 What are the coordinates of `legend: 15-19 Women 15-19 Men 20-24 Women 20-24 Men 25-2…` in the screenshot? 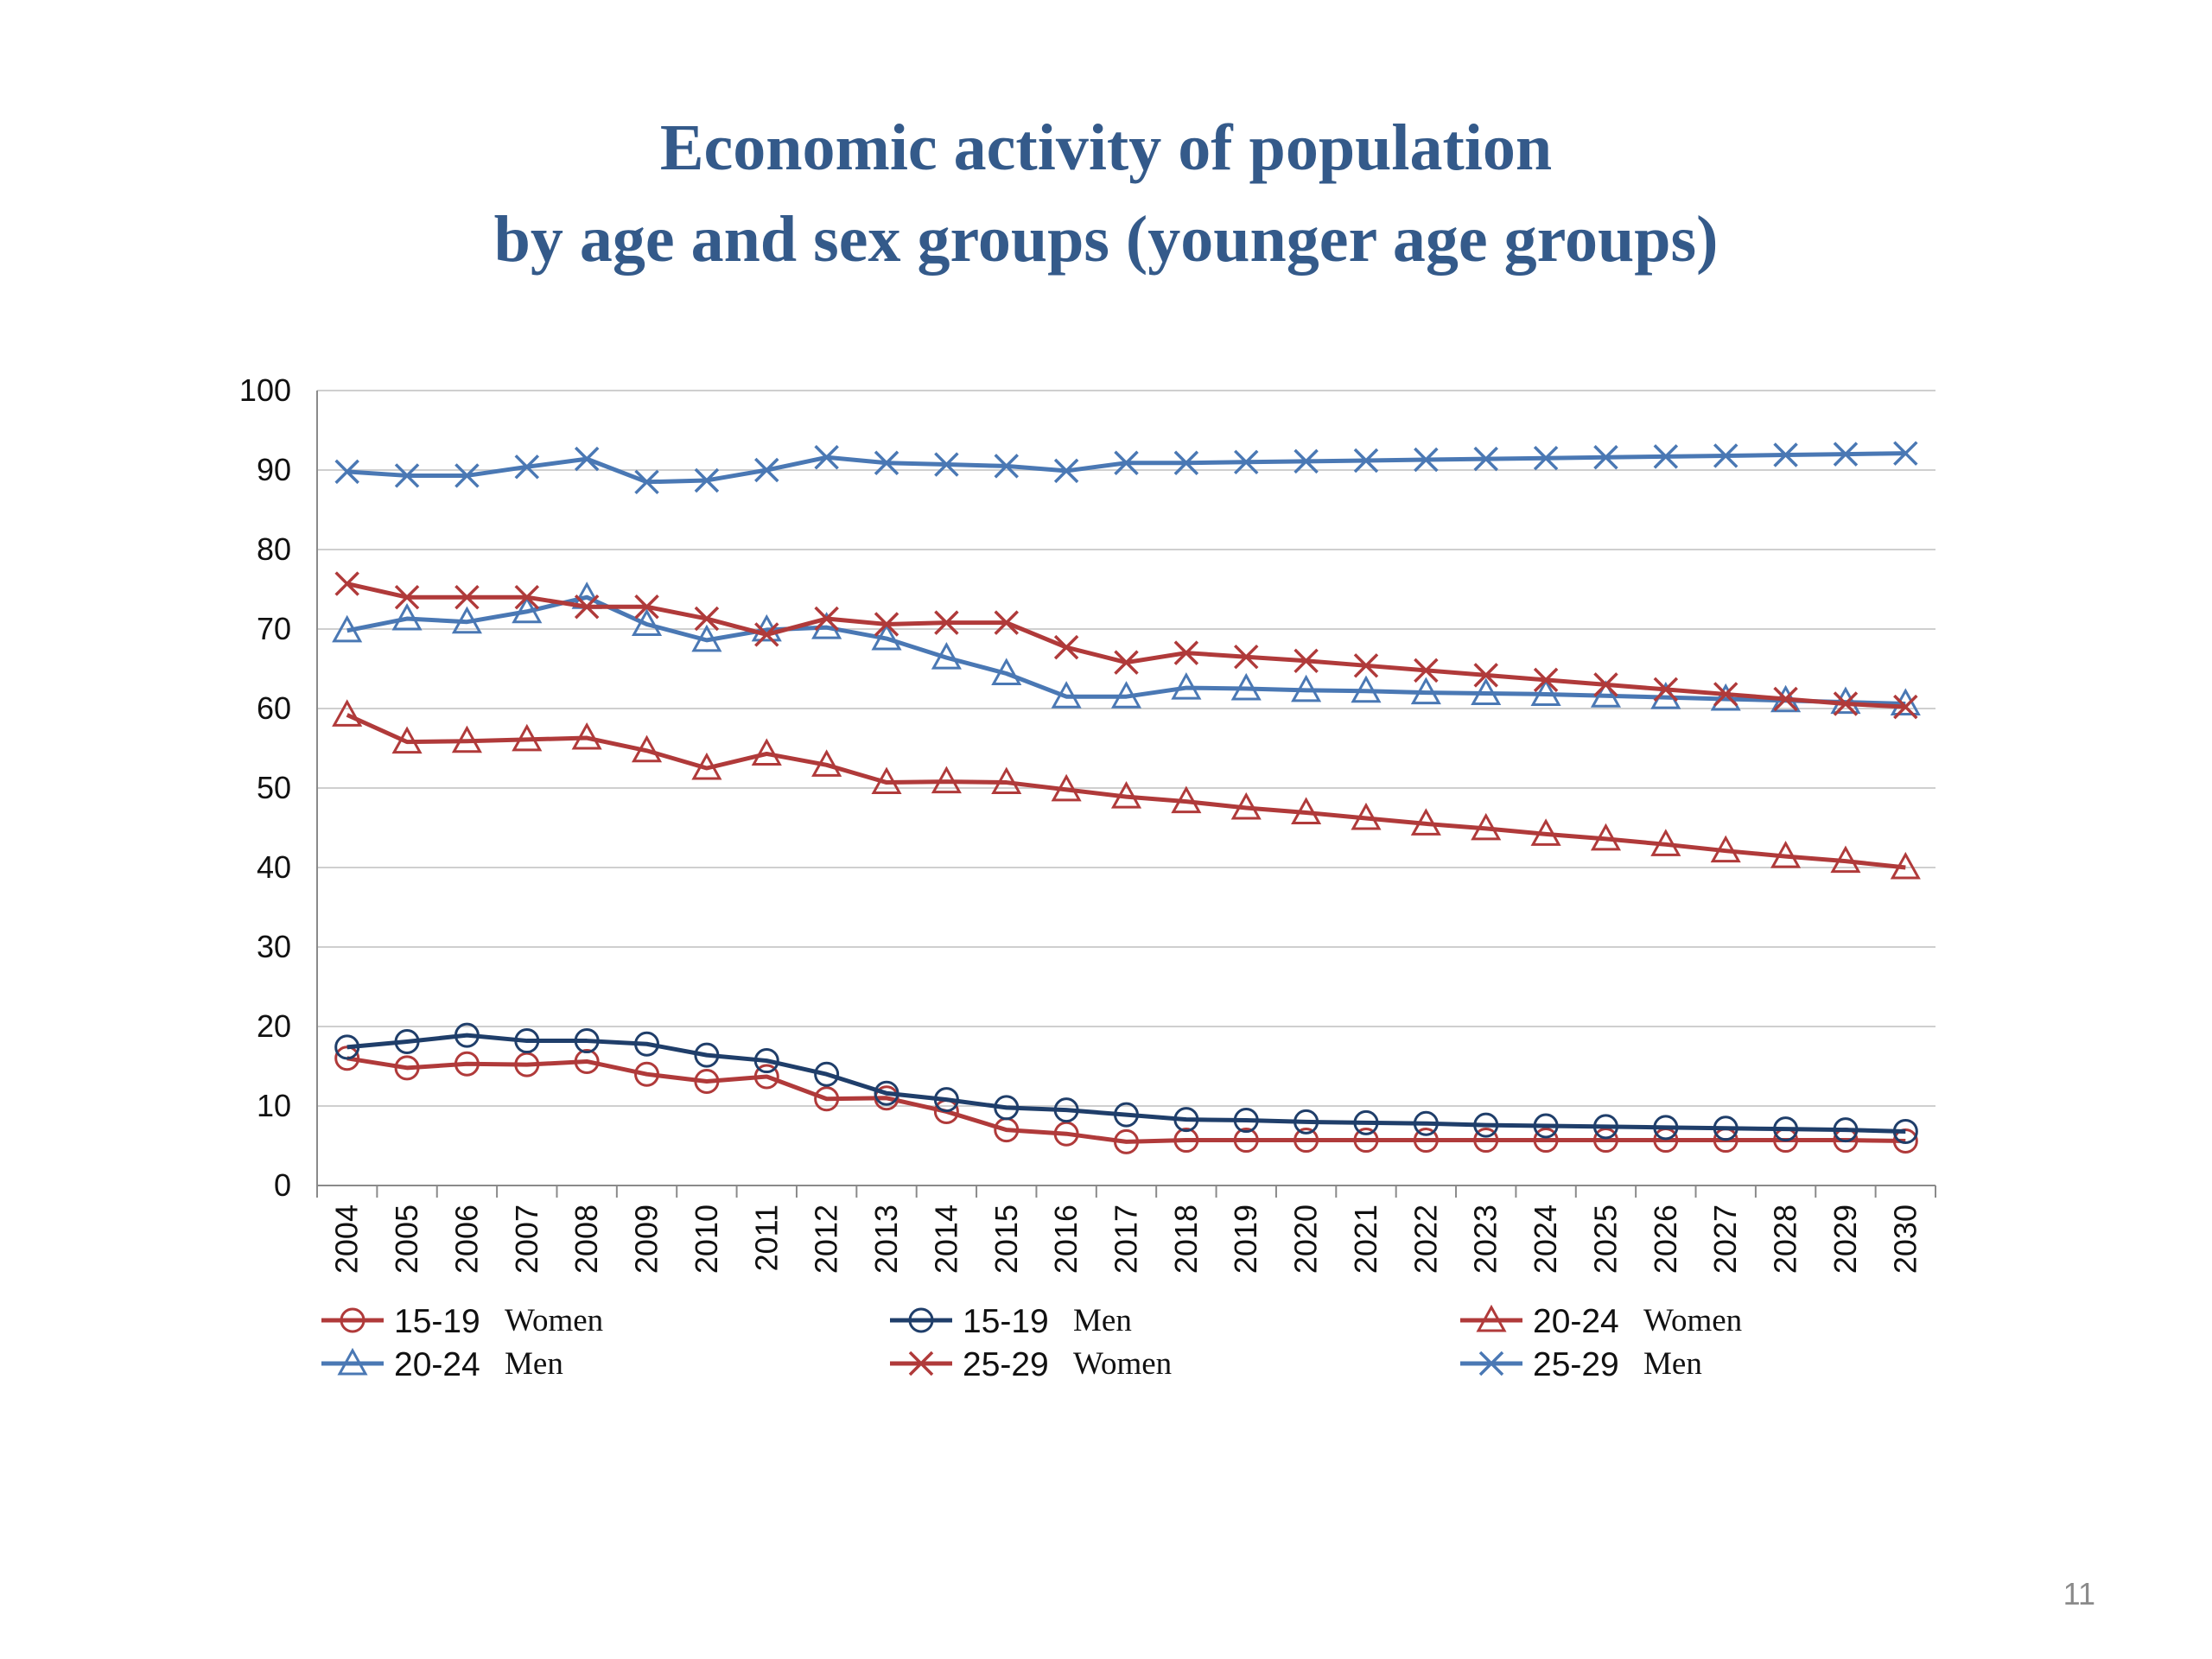 It's located at (1031, 1343).